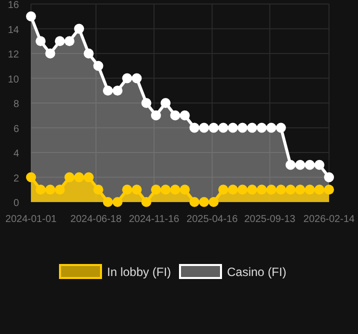 The width and height of the screenshot is (358, 334). Describe the element at coordinates (14, 5) in the screenshot. I see `y-tick-label: 16` at that location.